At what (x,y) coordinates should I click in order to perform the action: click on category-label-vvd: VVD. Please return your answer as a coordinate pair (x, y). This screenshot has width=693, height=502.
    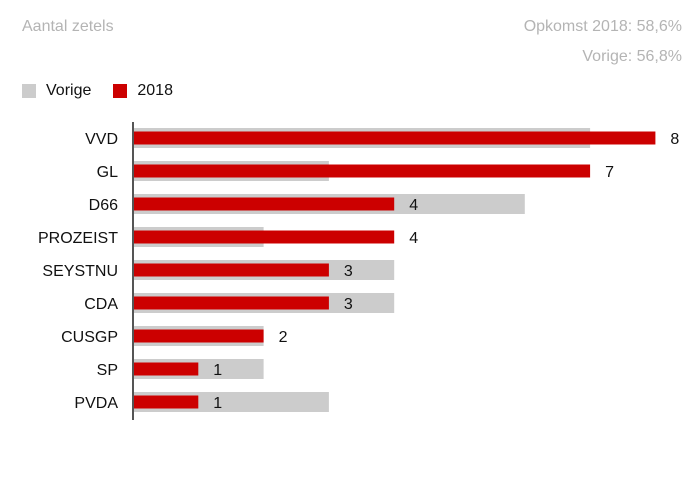
    Looking at the image, I should click on (101, 139).